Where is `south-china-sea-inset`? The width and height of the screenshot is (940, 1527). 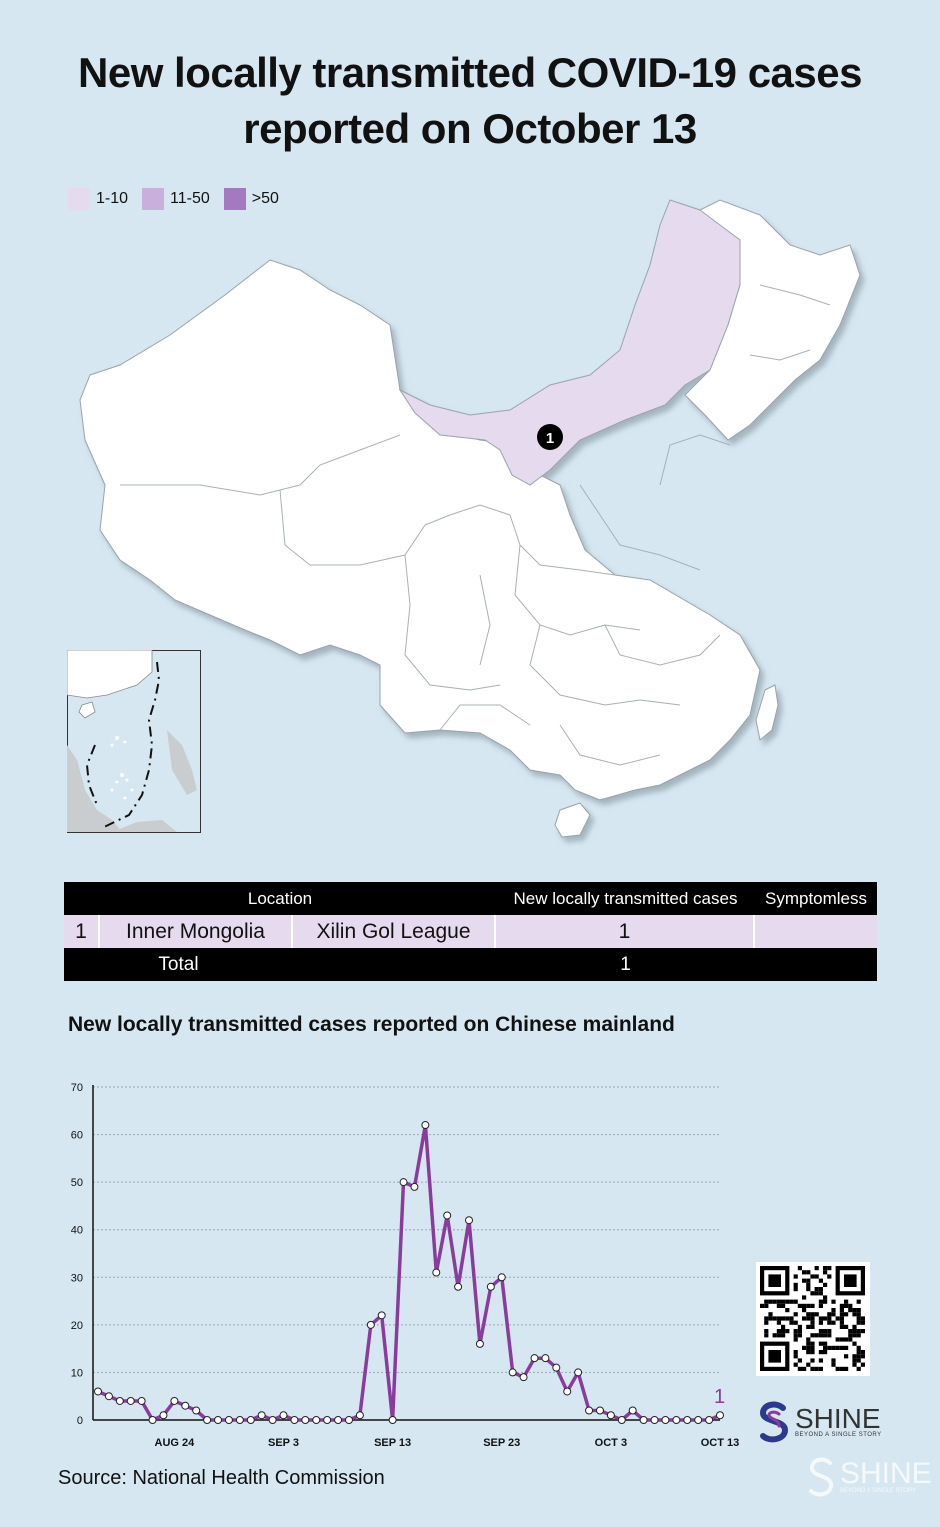 south-china-sea-inset is located at coordinates (134, 741).